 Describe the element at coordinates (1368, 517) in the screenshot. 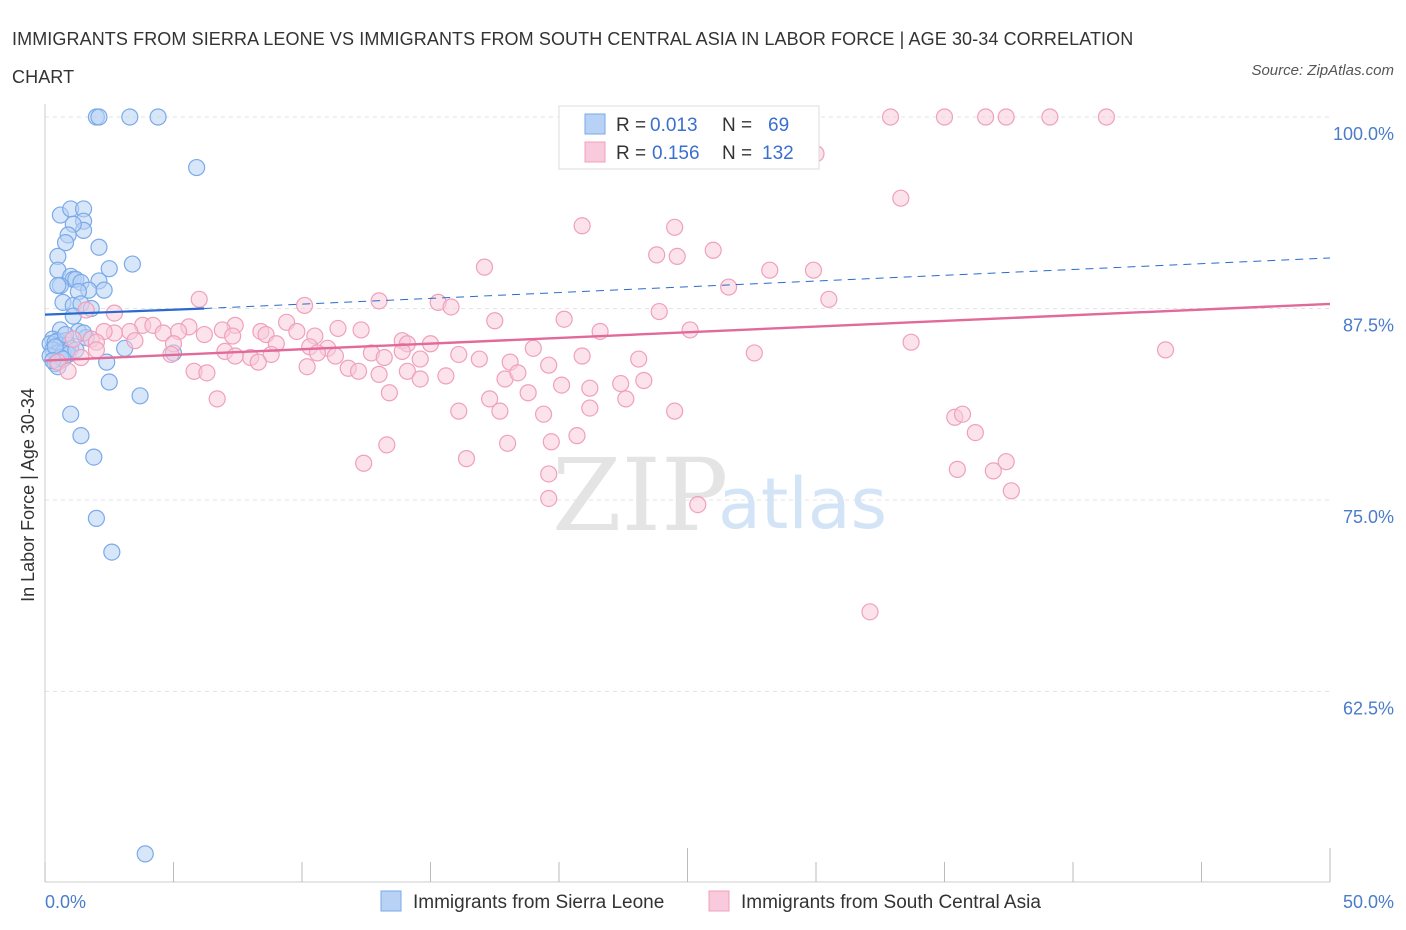

I see `y-tick-label-2: 75.0%` at that location.